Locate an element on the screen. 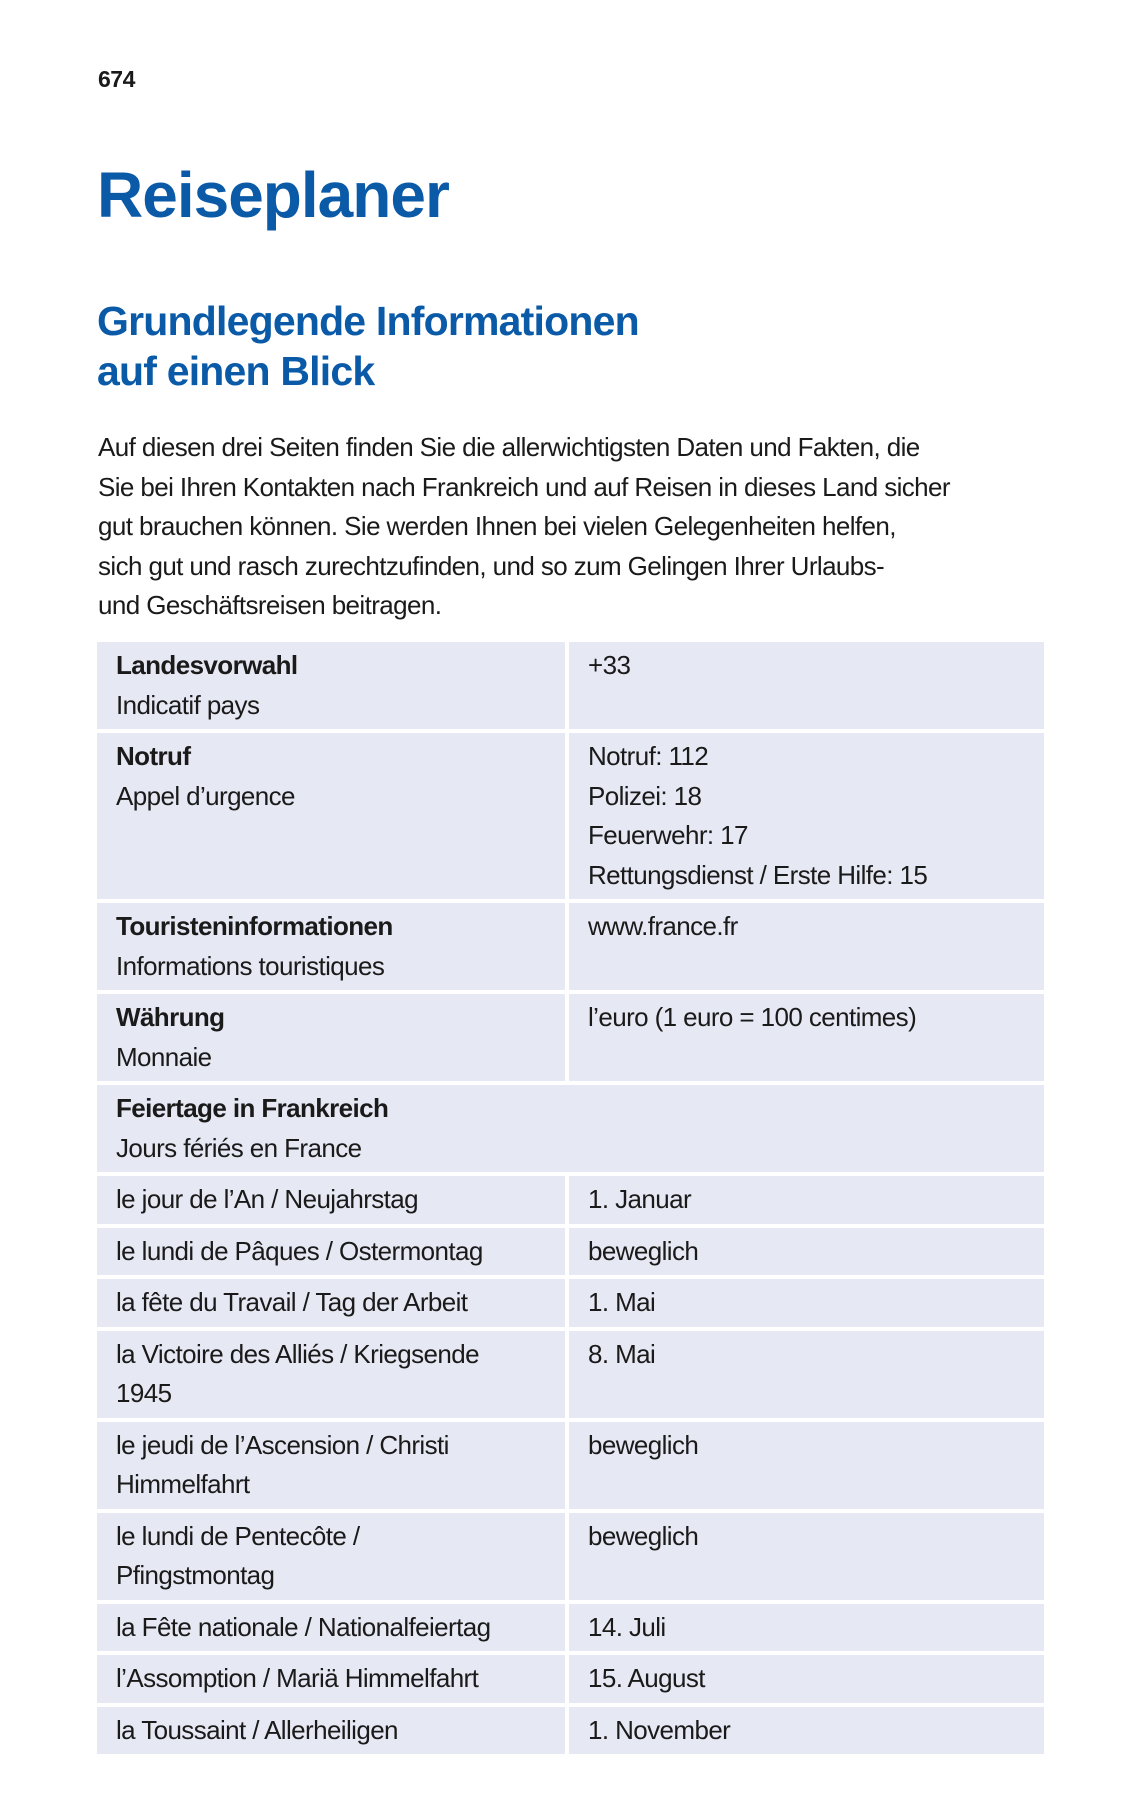 The height and width of the screenshot is (1814, 1141). holiday-name-cell: la fête du Travail / Tag der Arbeit is located at coordinates (331, 1303).